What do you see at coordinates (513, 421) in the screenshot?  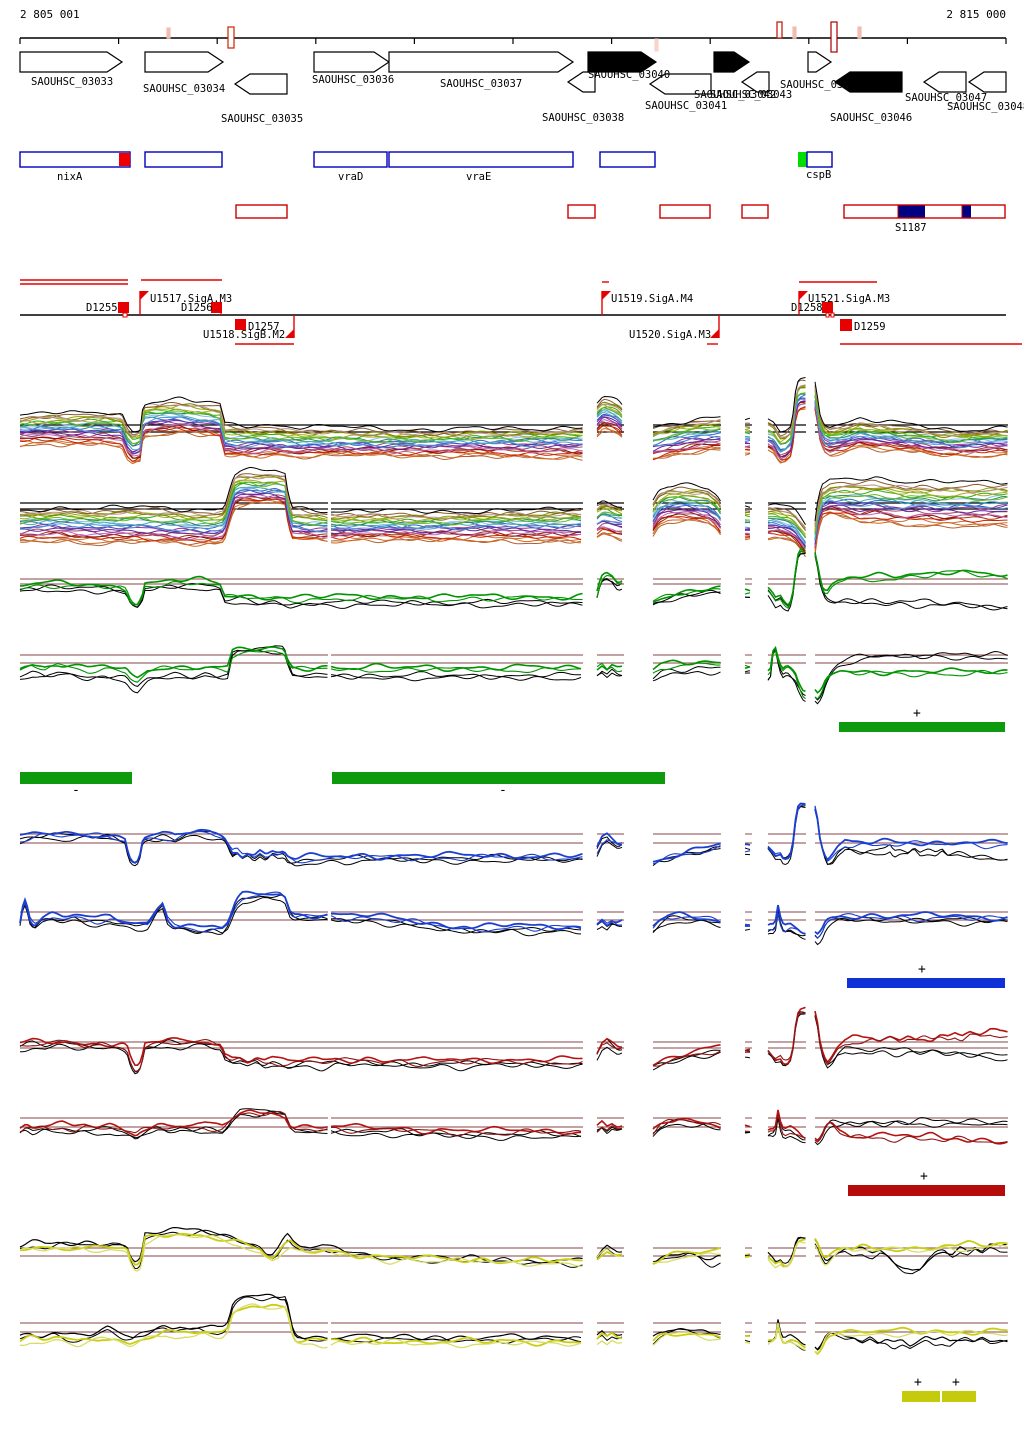 I see `track-all-conditions-plus` at bounding box center [513, 421].